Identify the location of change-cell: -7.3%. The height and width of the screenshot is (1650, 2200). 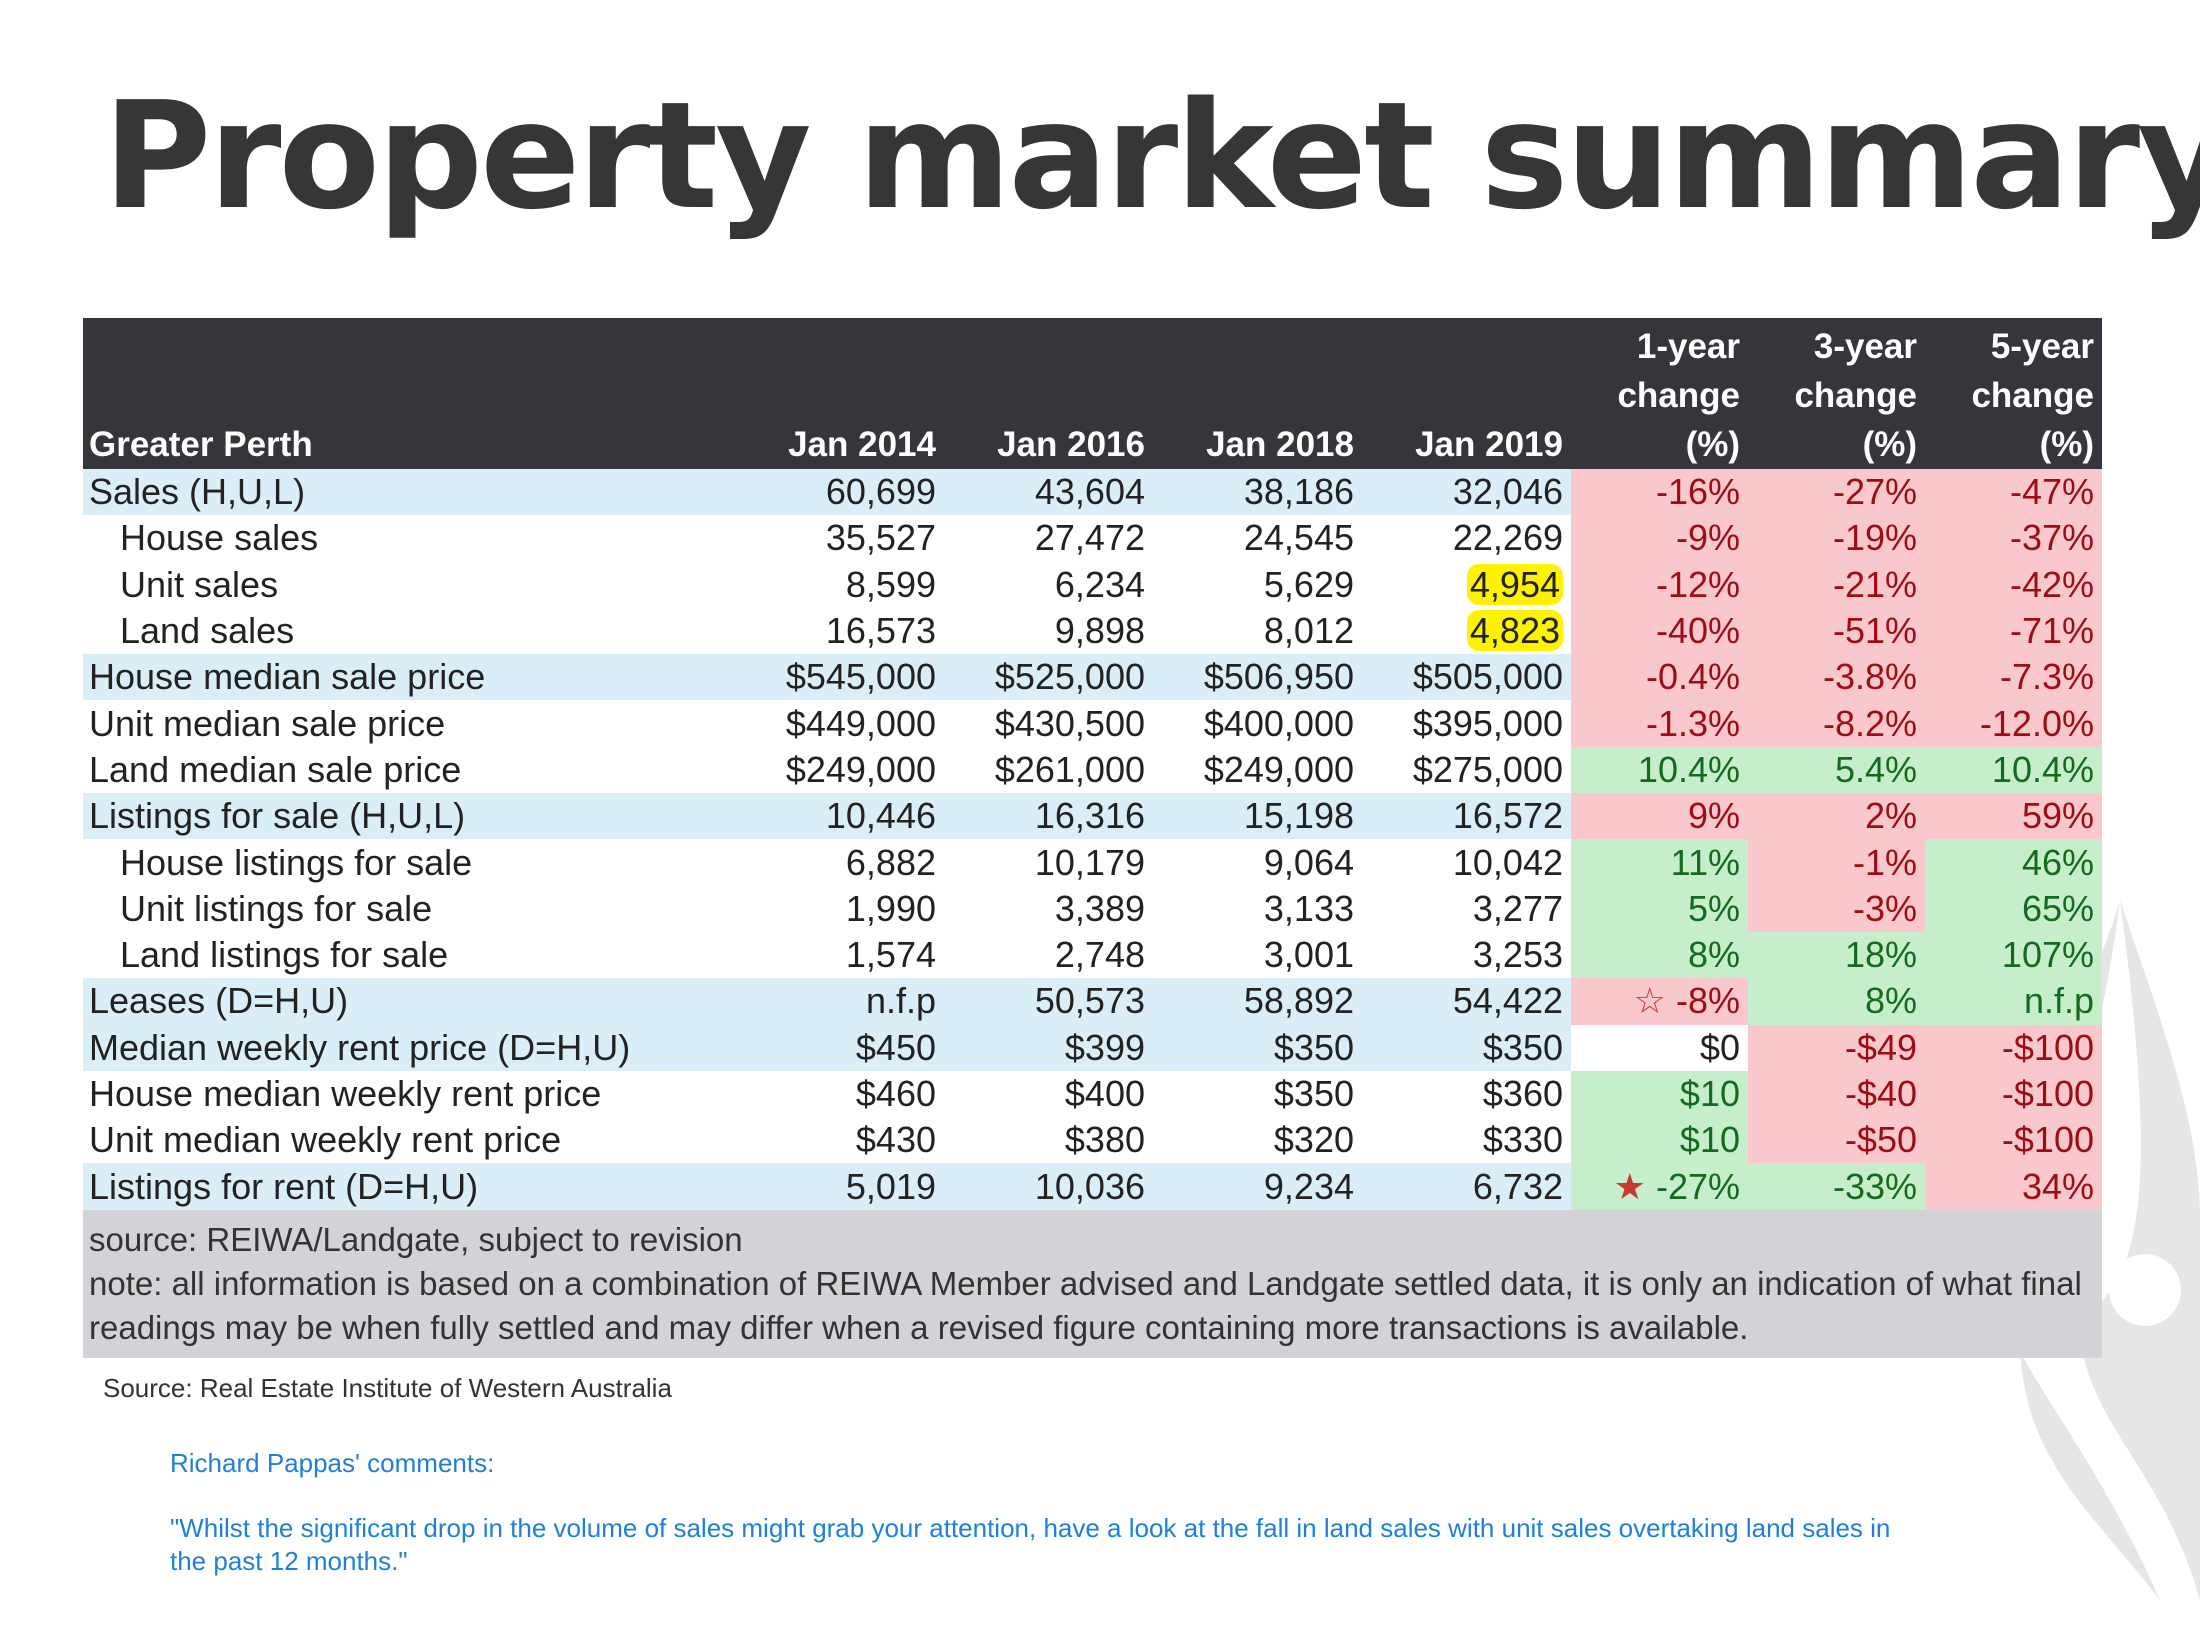
(2013, 677).